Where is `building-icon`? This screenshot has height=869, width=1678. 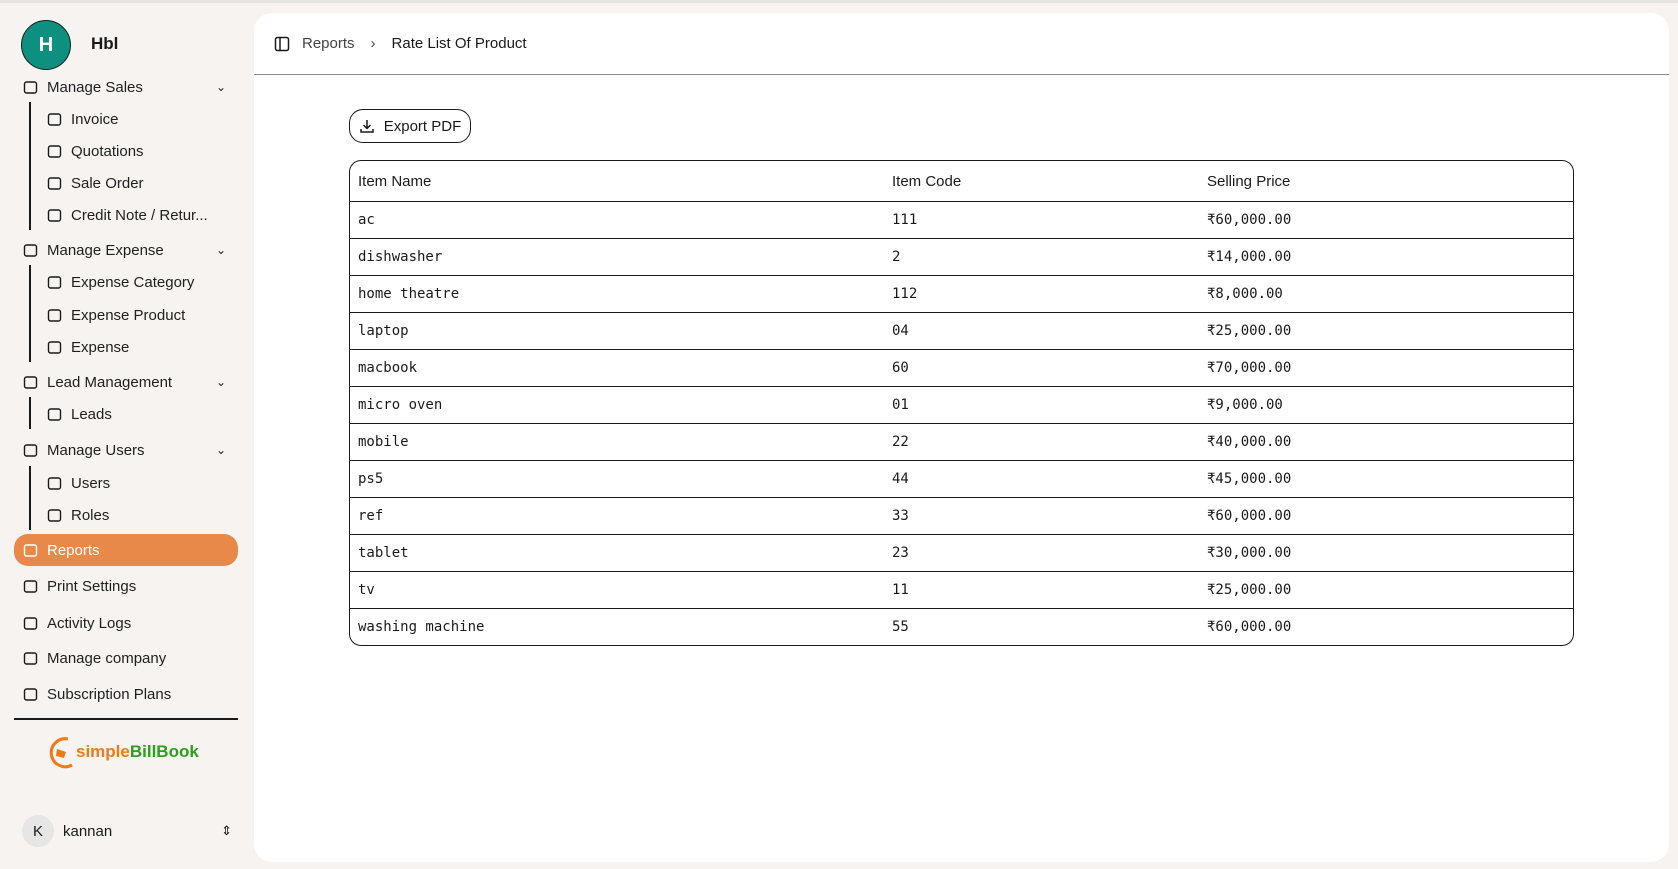 building-icon is located at coordinates (30, 658).